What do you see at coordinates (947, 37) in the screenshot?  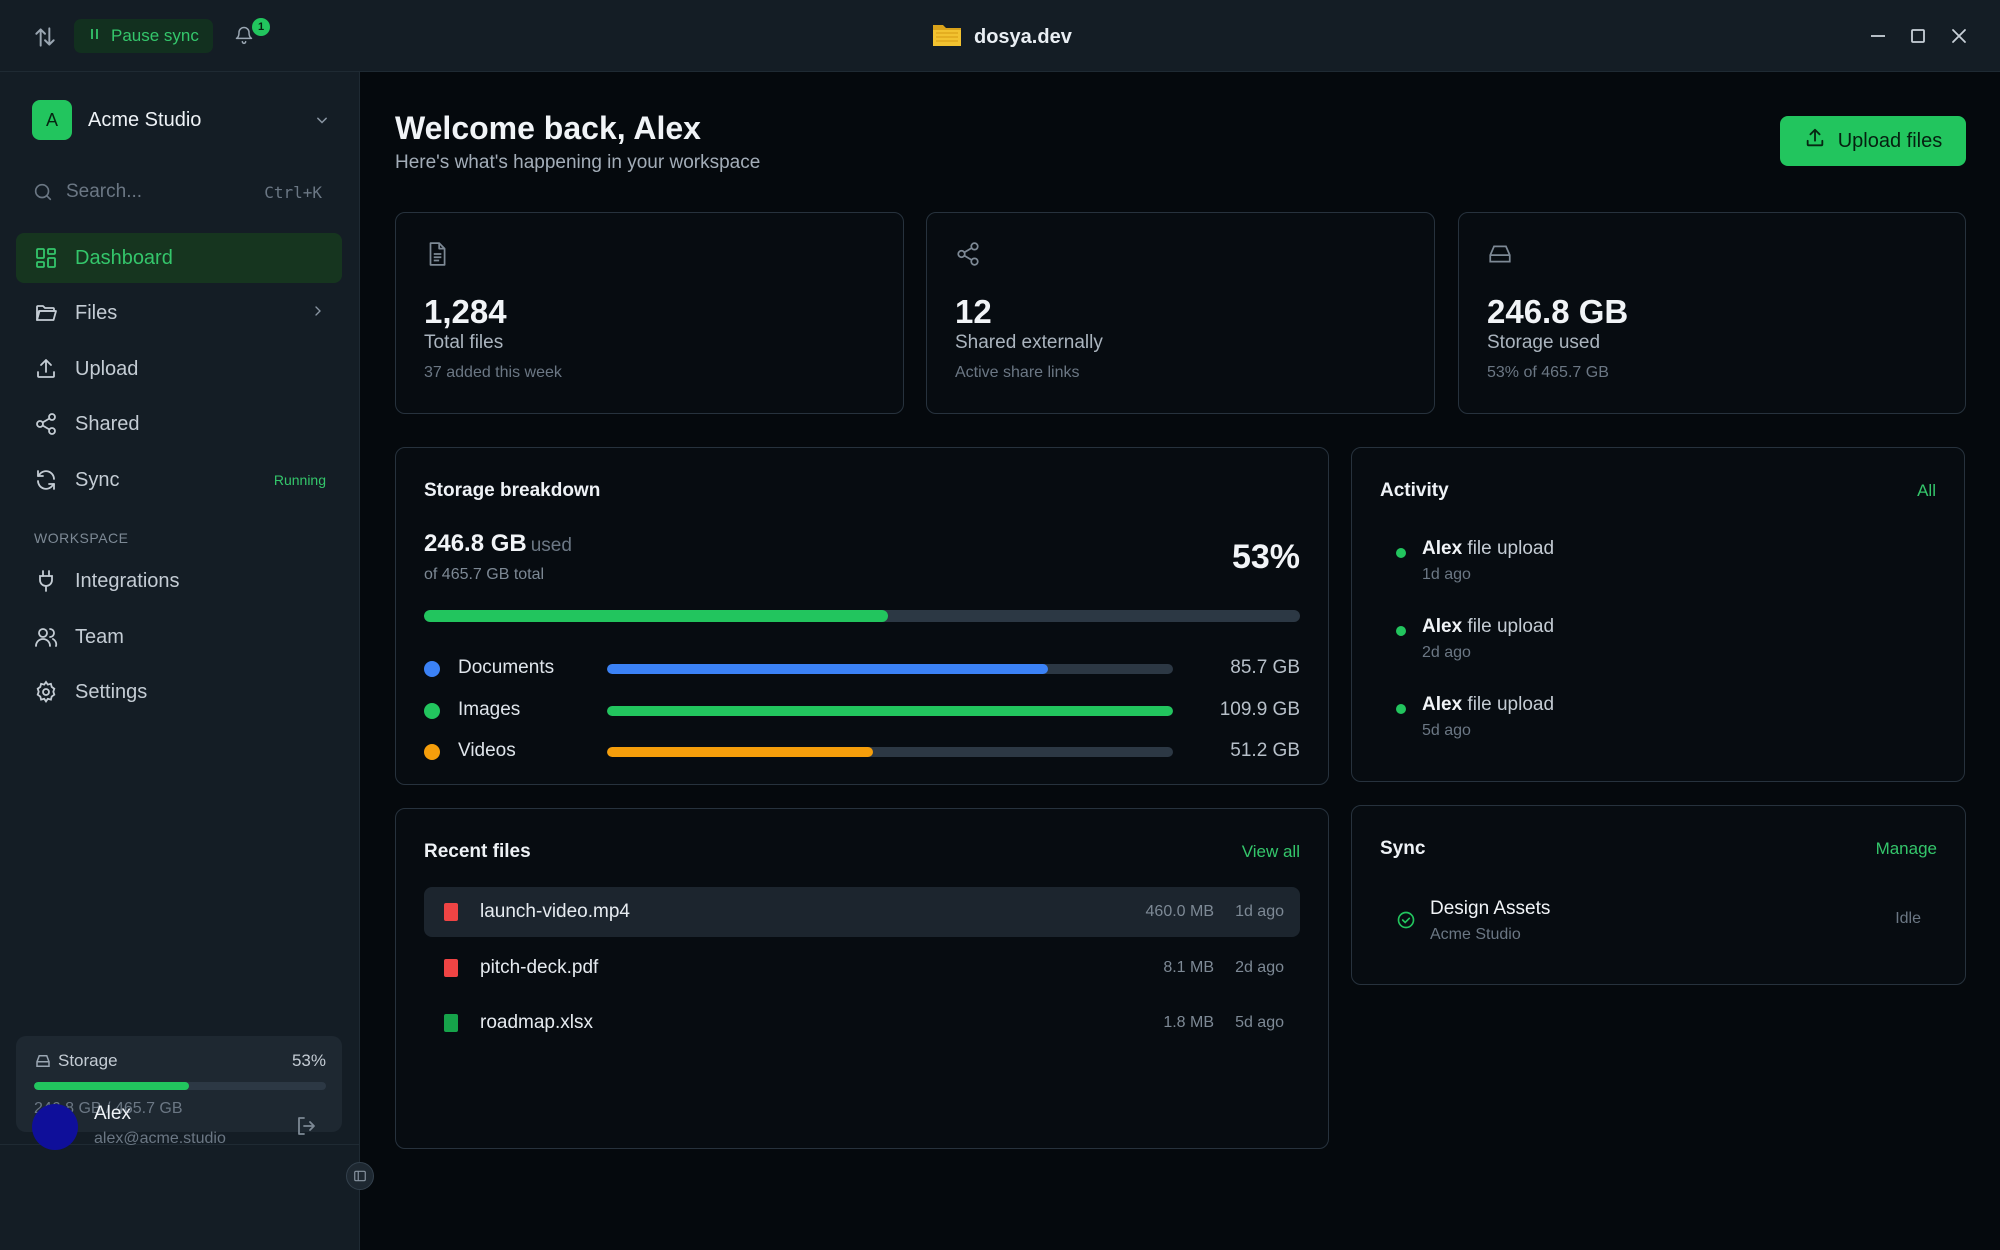 I see `folder-app-icon` at bounding box center [947, 37].